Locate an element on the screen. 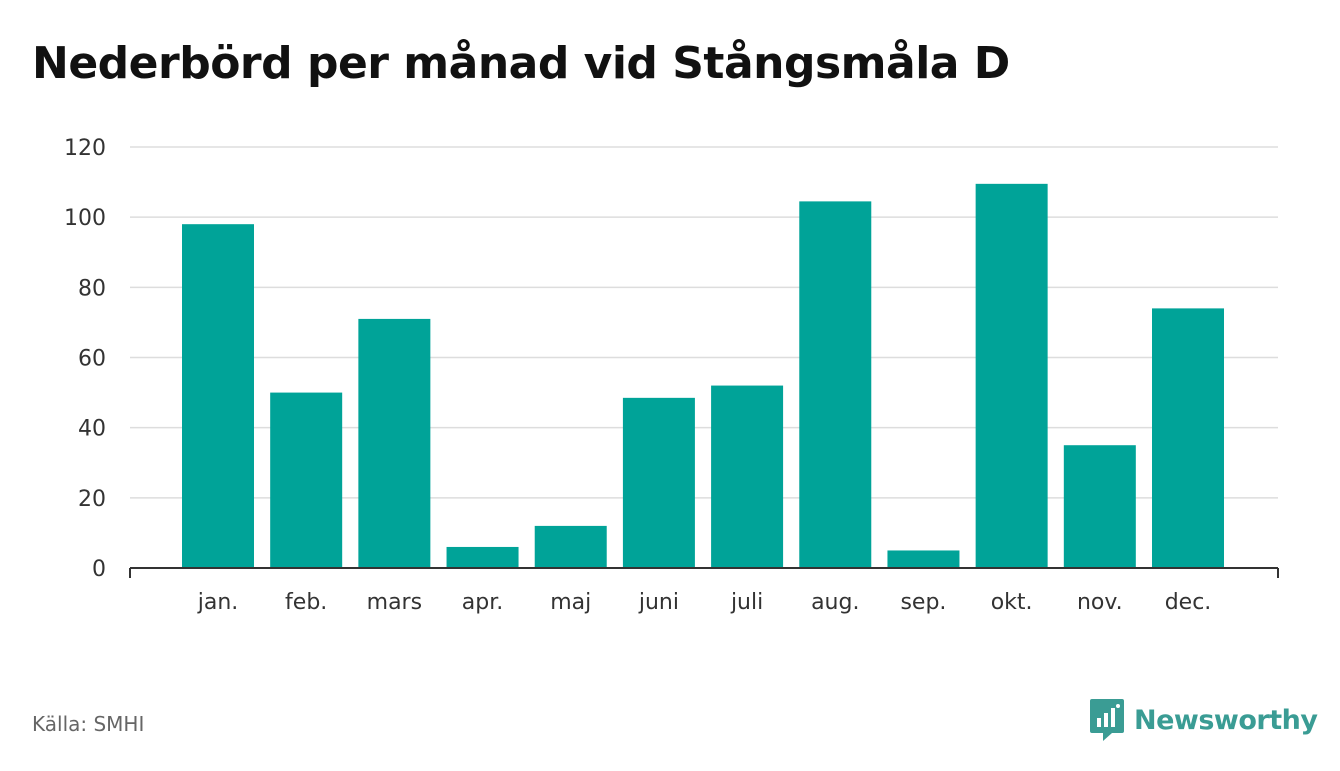 The width and height of the screenshot is (1340, 771). x-tick-label: mars is located at coordinates (394, 602).